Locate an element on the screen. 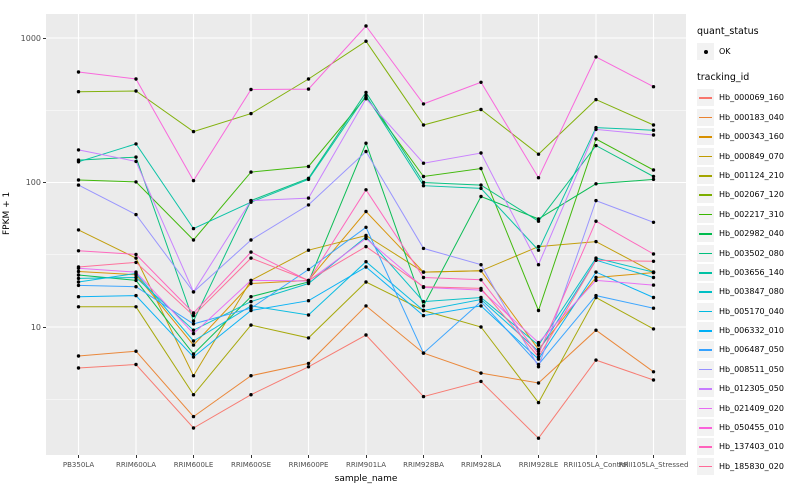  legend-item-Hb_001124_210: Hb_001124_210 is located at coordinates (748, 175).